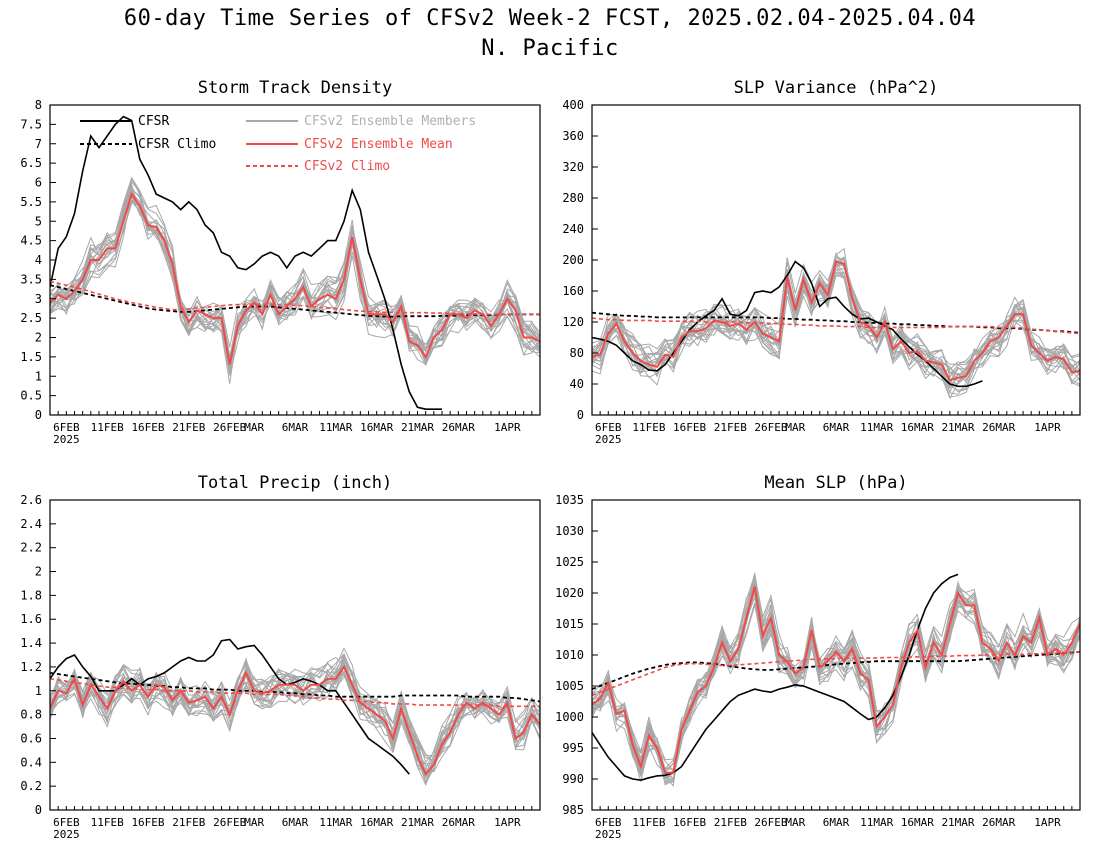  Describe the element at coordinates (31, 715) in the screenshot. I see `y-tick-label: 0.8` at that location.